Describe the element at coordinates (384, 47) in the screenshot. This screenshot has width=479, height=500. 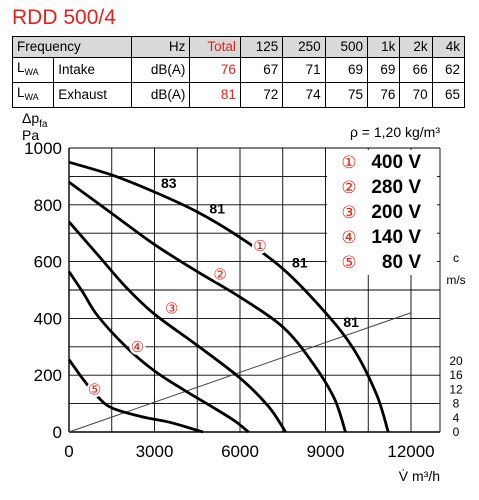
I see `header-1k: 1k` at that location.